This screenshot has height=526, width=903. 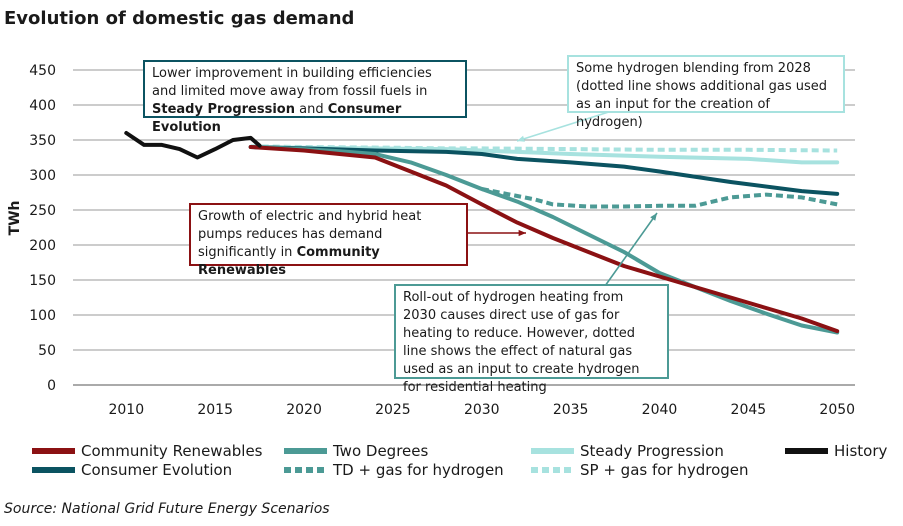 What do you see at coordinates (571, 410) in the screenshot?
I see `x-tick-label: 2035` at bounding box center [571, 410].